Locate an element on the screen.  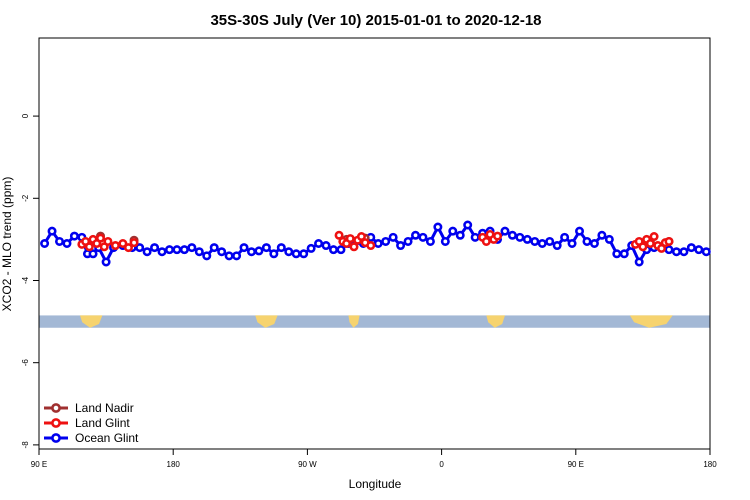
y-tick-label: -2 is located at coordinates (25, 198).